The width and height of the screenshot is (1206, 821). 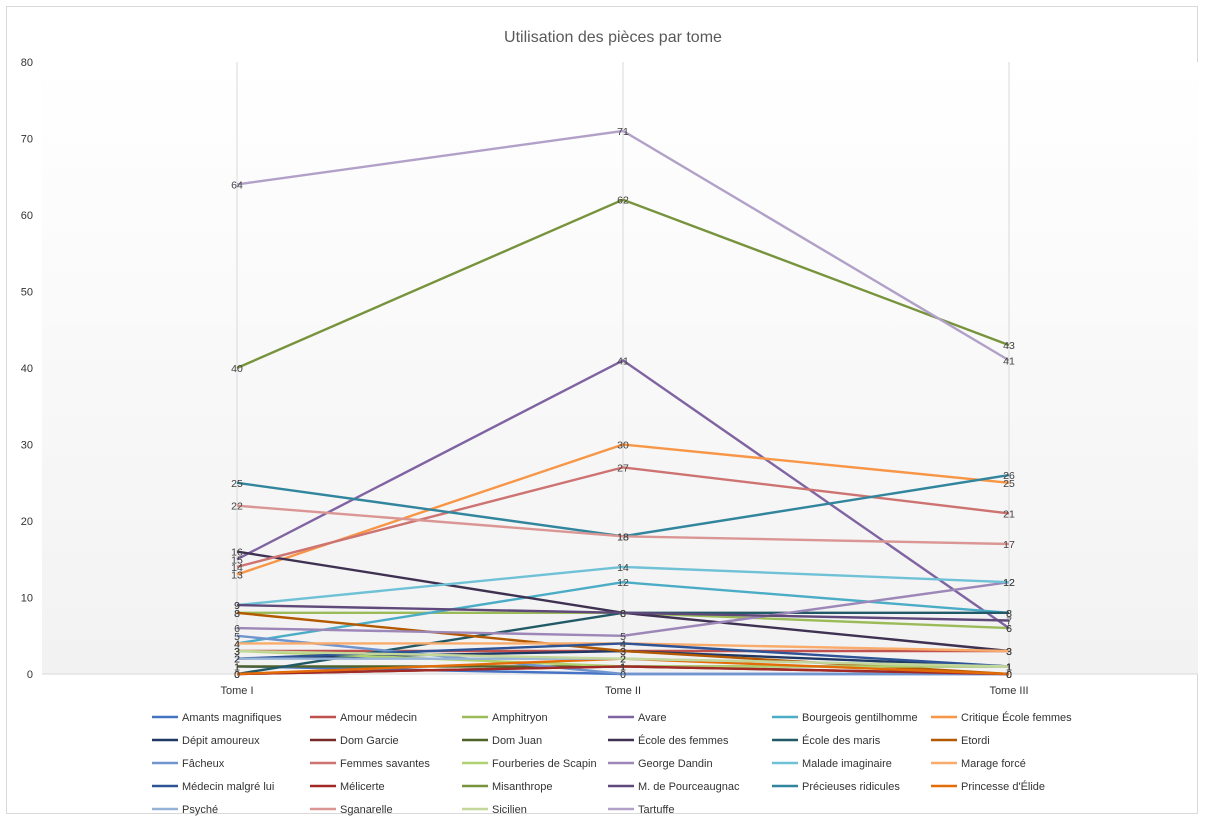 What do you see at coordinates (1009, 476) in the screenshot?
I see `data-label: 26` at bounding box center [1009, 476].